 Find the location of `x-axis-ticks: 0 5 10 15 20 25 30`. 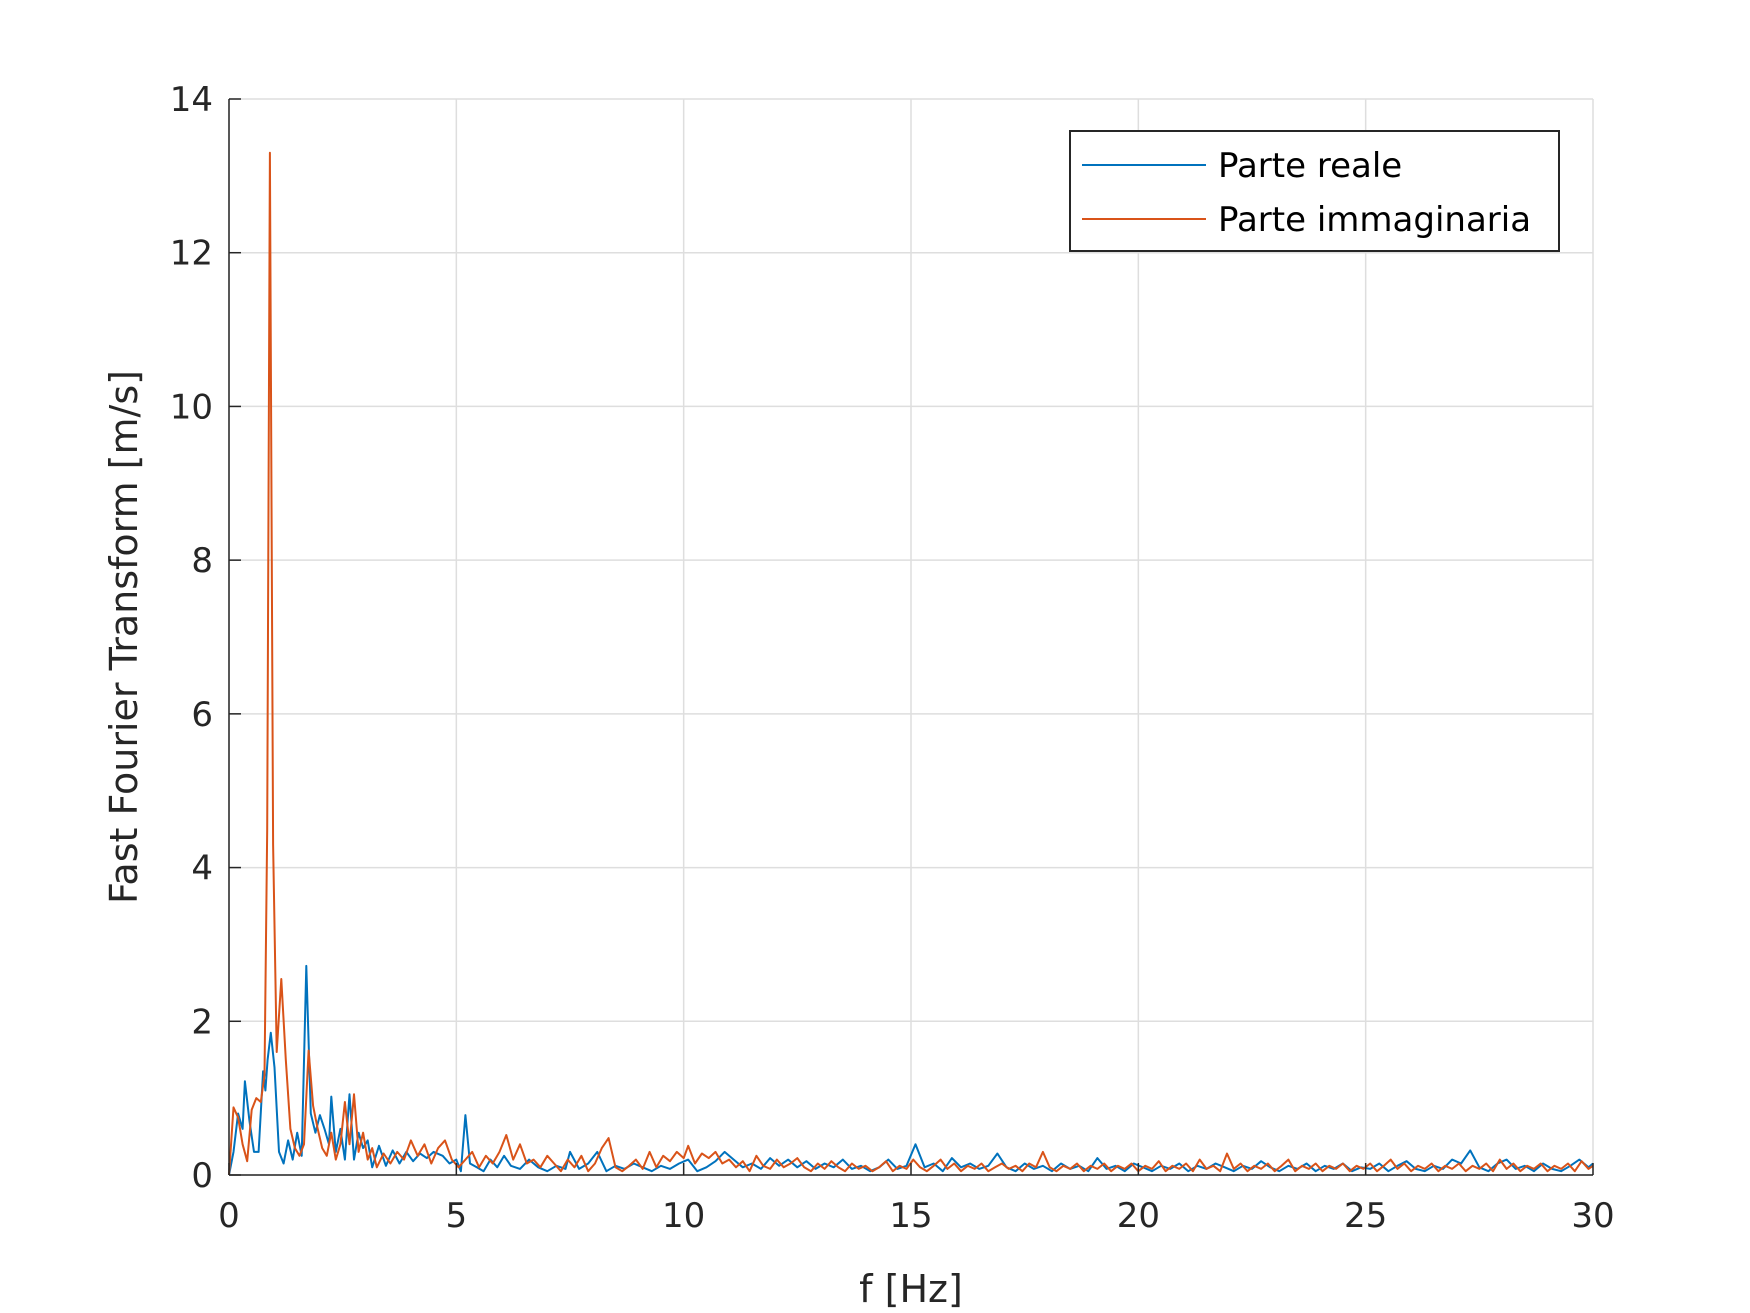

x-axis-ticks: 0 5 10 15 20 25 30 is located at coordinates (916, 1199).